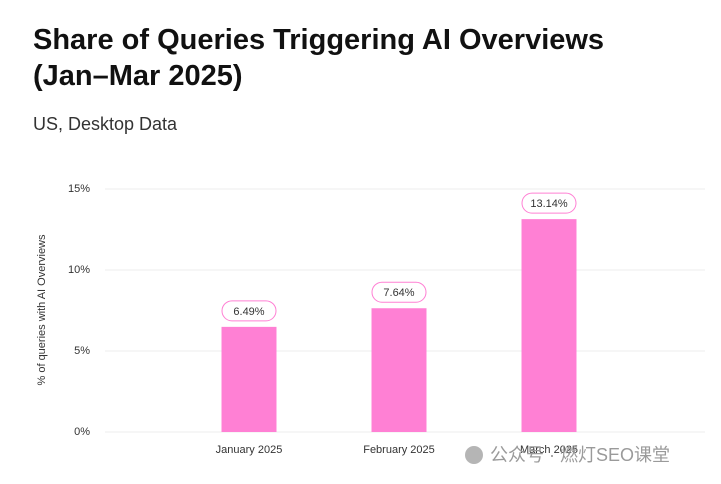 The height and width of the screenshot is (484, 721). I want to click on x-tick-label: March 2025, so click(549, 450).